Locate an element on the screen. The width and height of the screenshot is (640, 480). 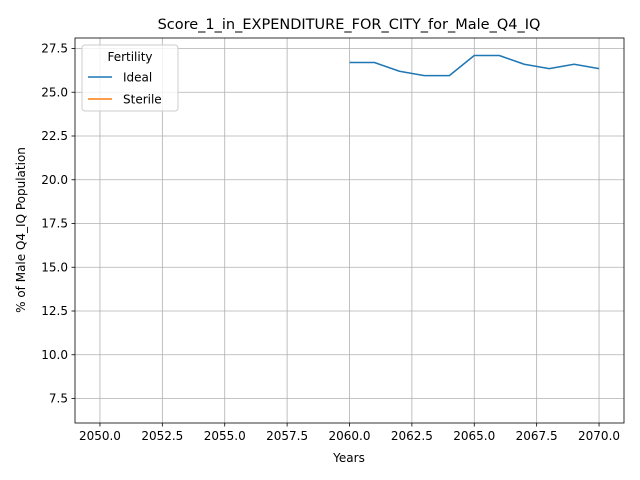
y-axis-label: % of Male Q4_IQ Population is located at coordinates (21, 230).